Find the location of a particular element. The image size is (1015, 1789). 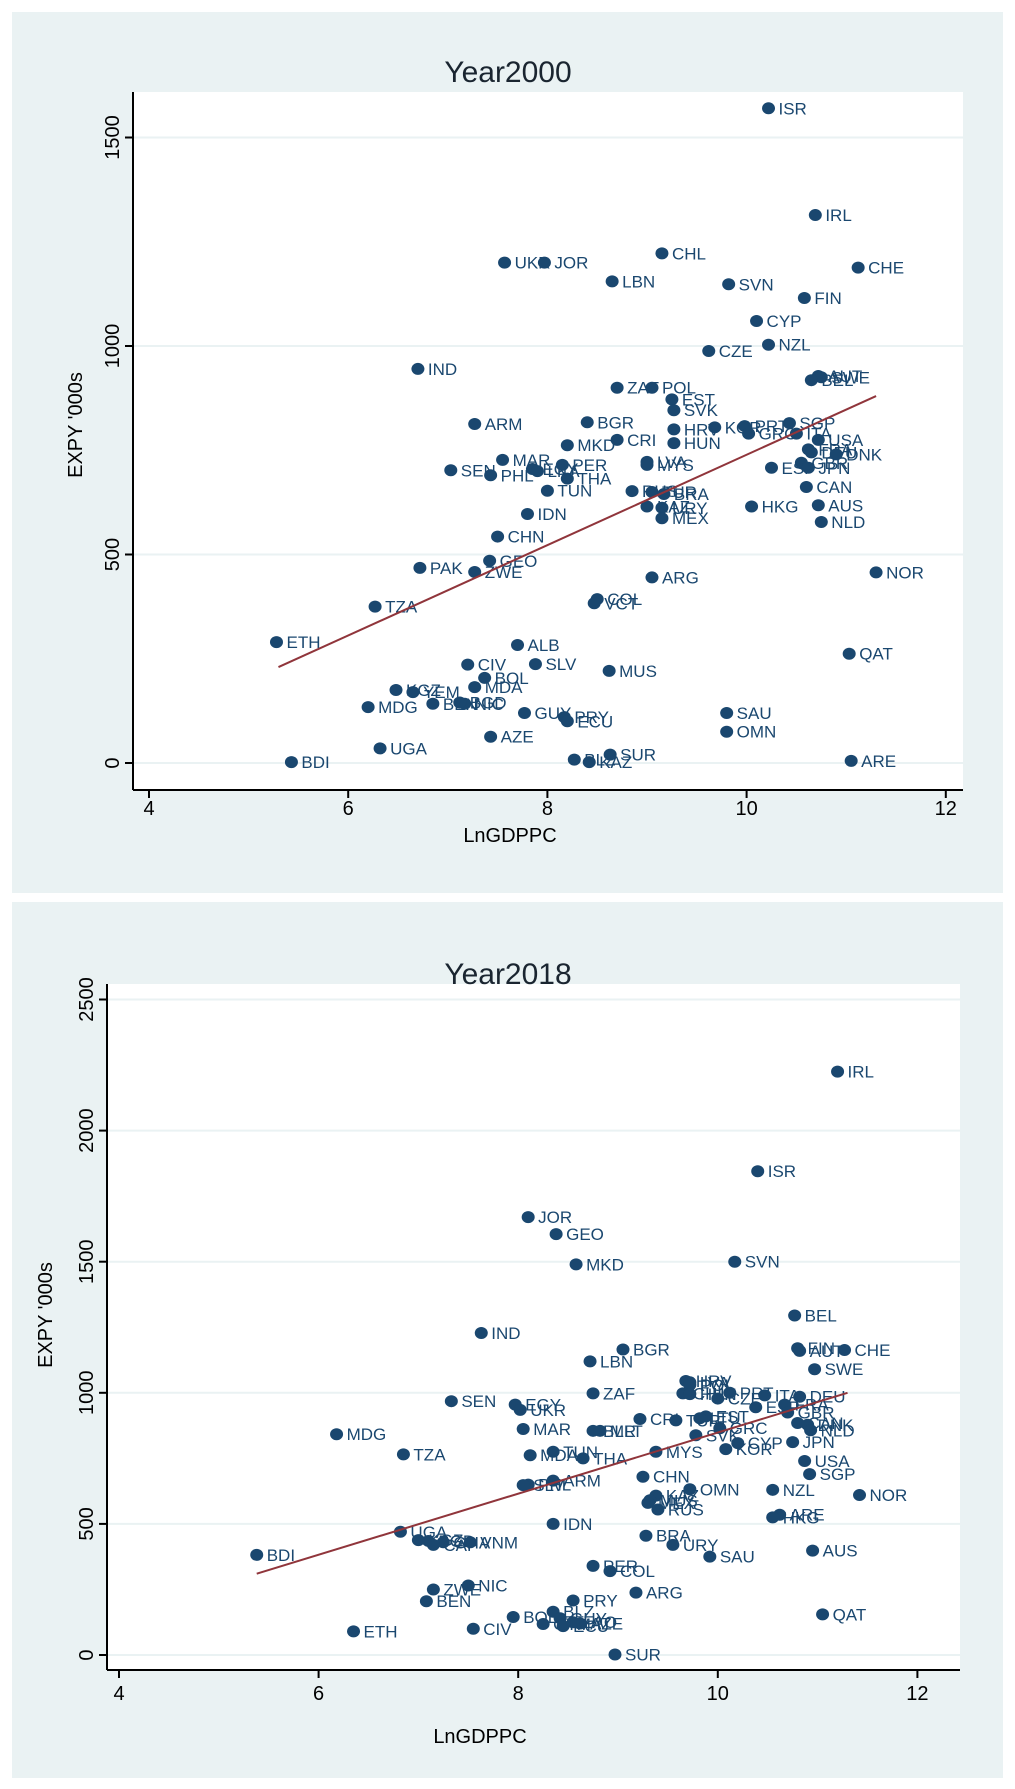

data-point-rus is located at coordinates (632, 491).